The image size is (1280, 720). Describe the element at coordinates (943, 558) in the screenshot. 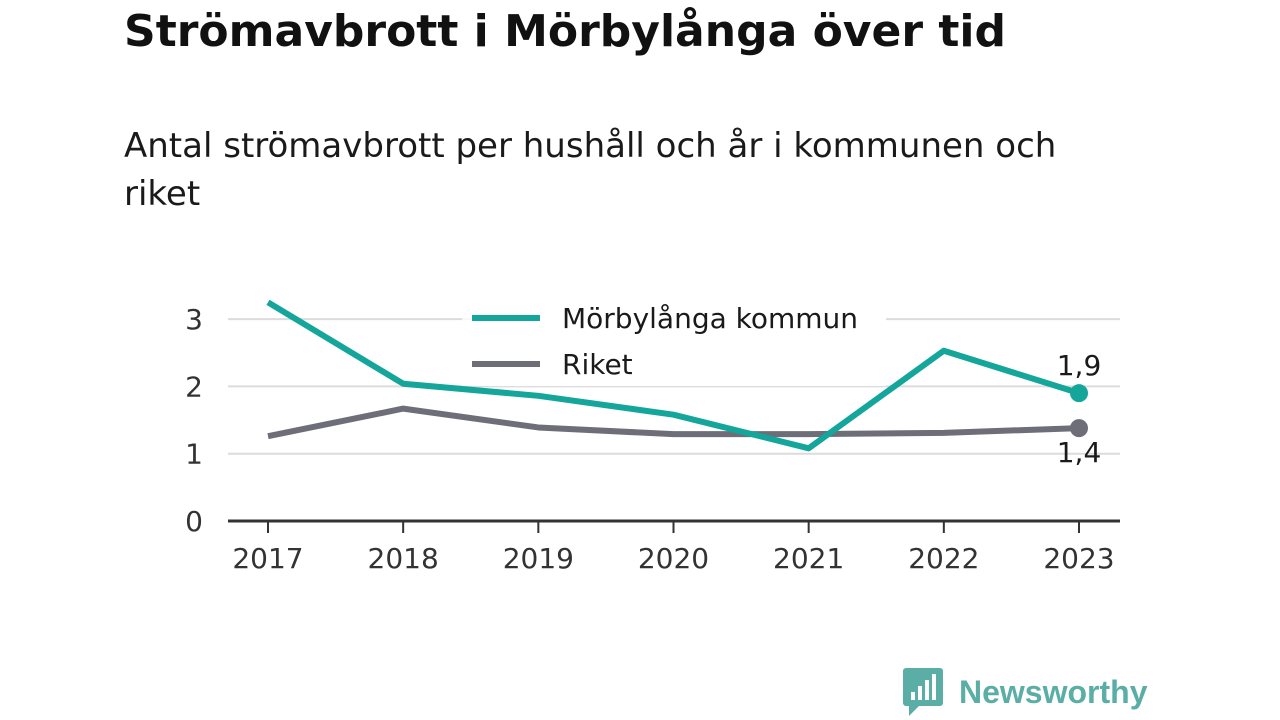

I see `x-tick-label: 2022` at that location.